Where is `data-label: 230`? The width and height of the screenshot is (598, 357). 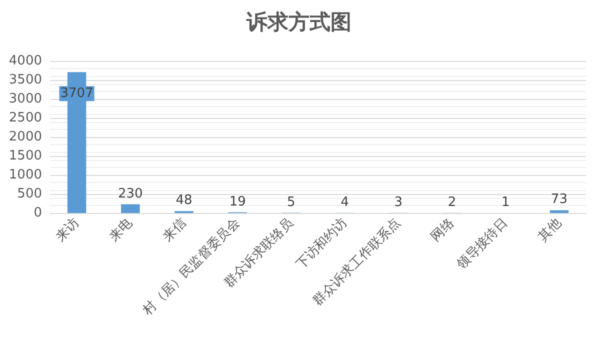 data-label: 230 is located at coordinates (130, 194).